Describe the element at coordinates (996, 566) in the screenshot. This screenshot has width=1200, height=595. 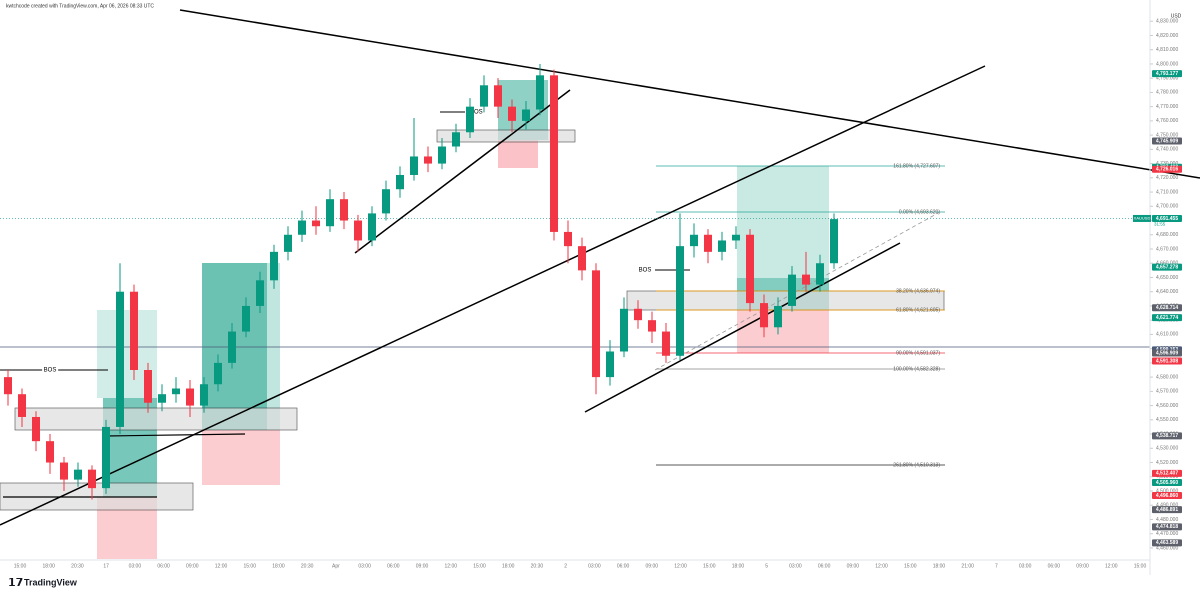
I see `x-tick-label: 7` at that location.